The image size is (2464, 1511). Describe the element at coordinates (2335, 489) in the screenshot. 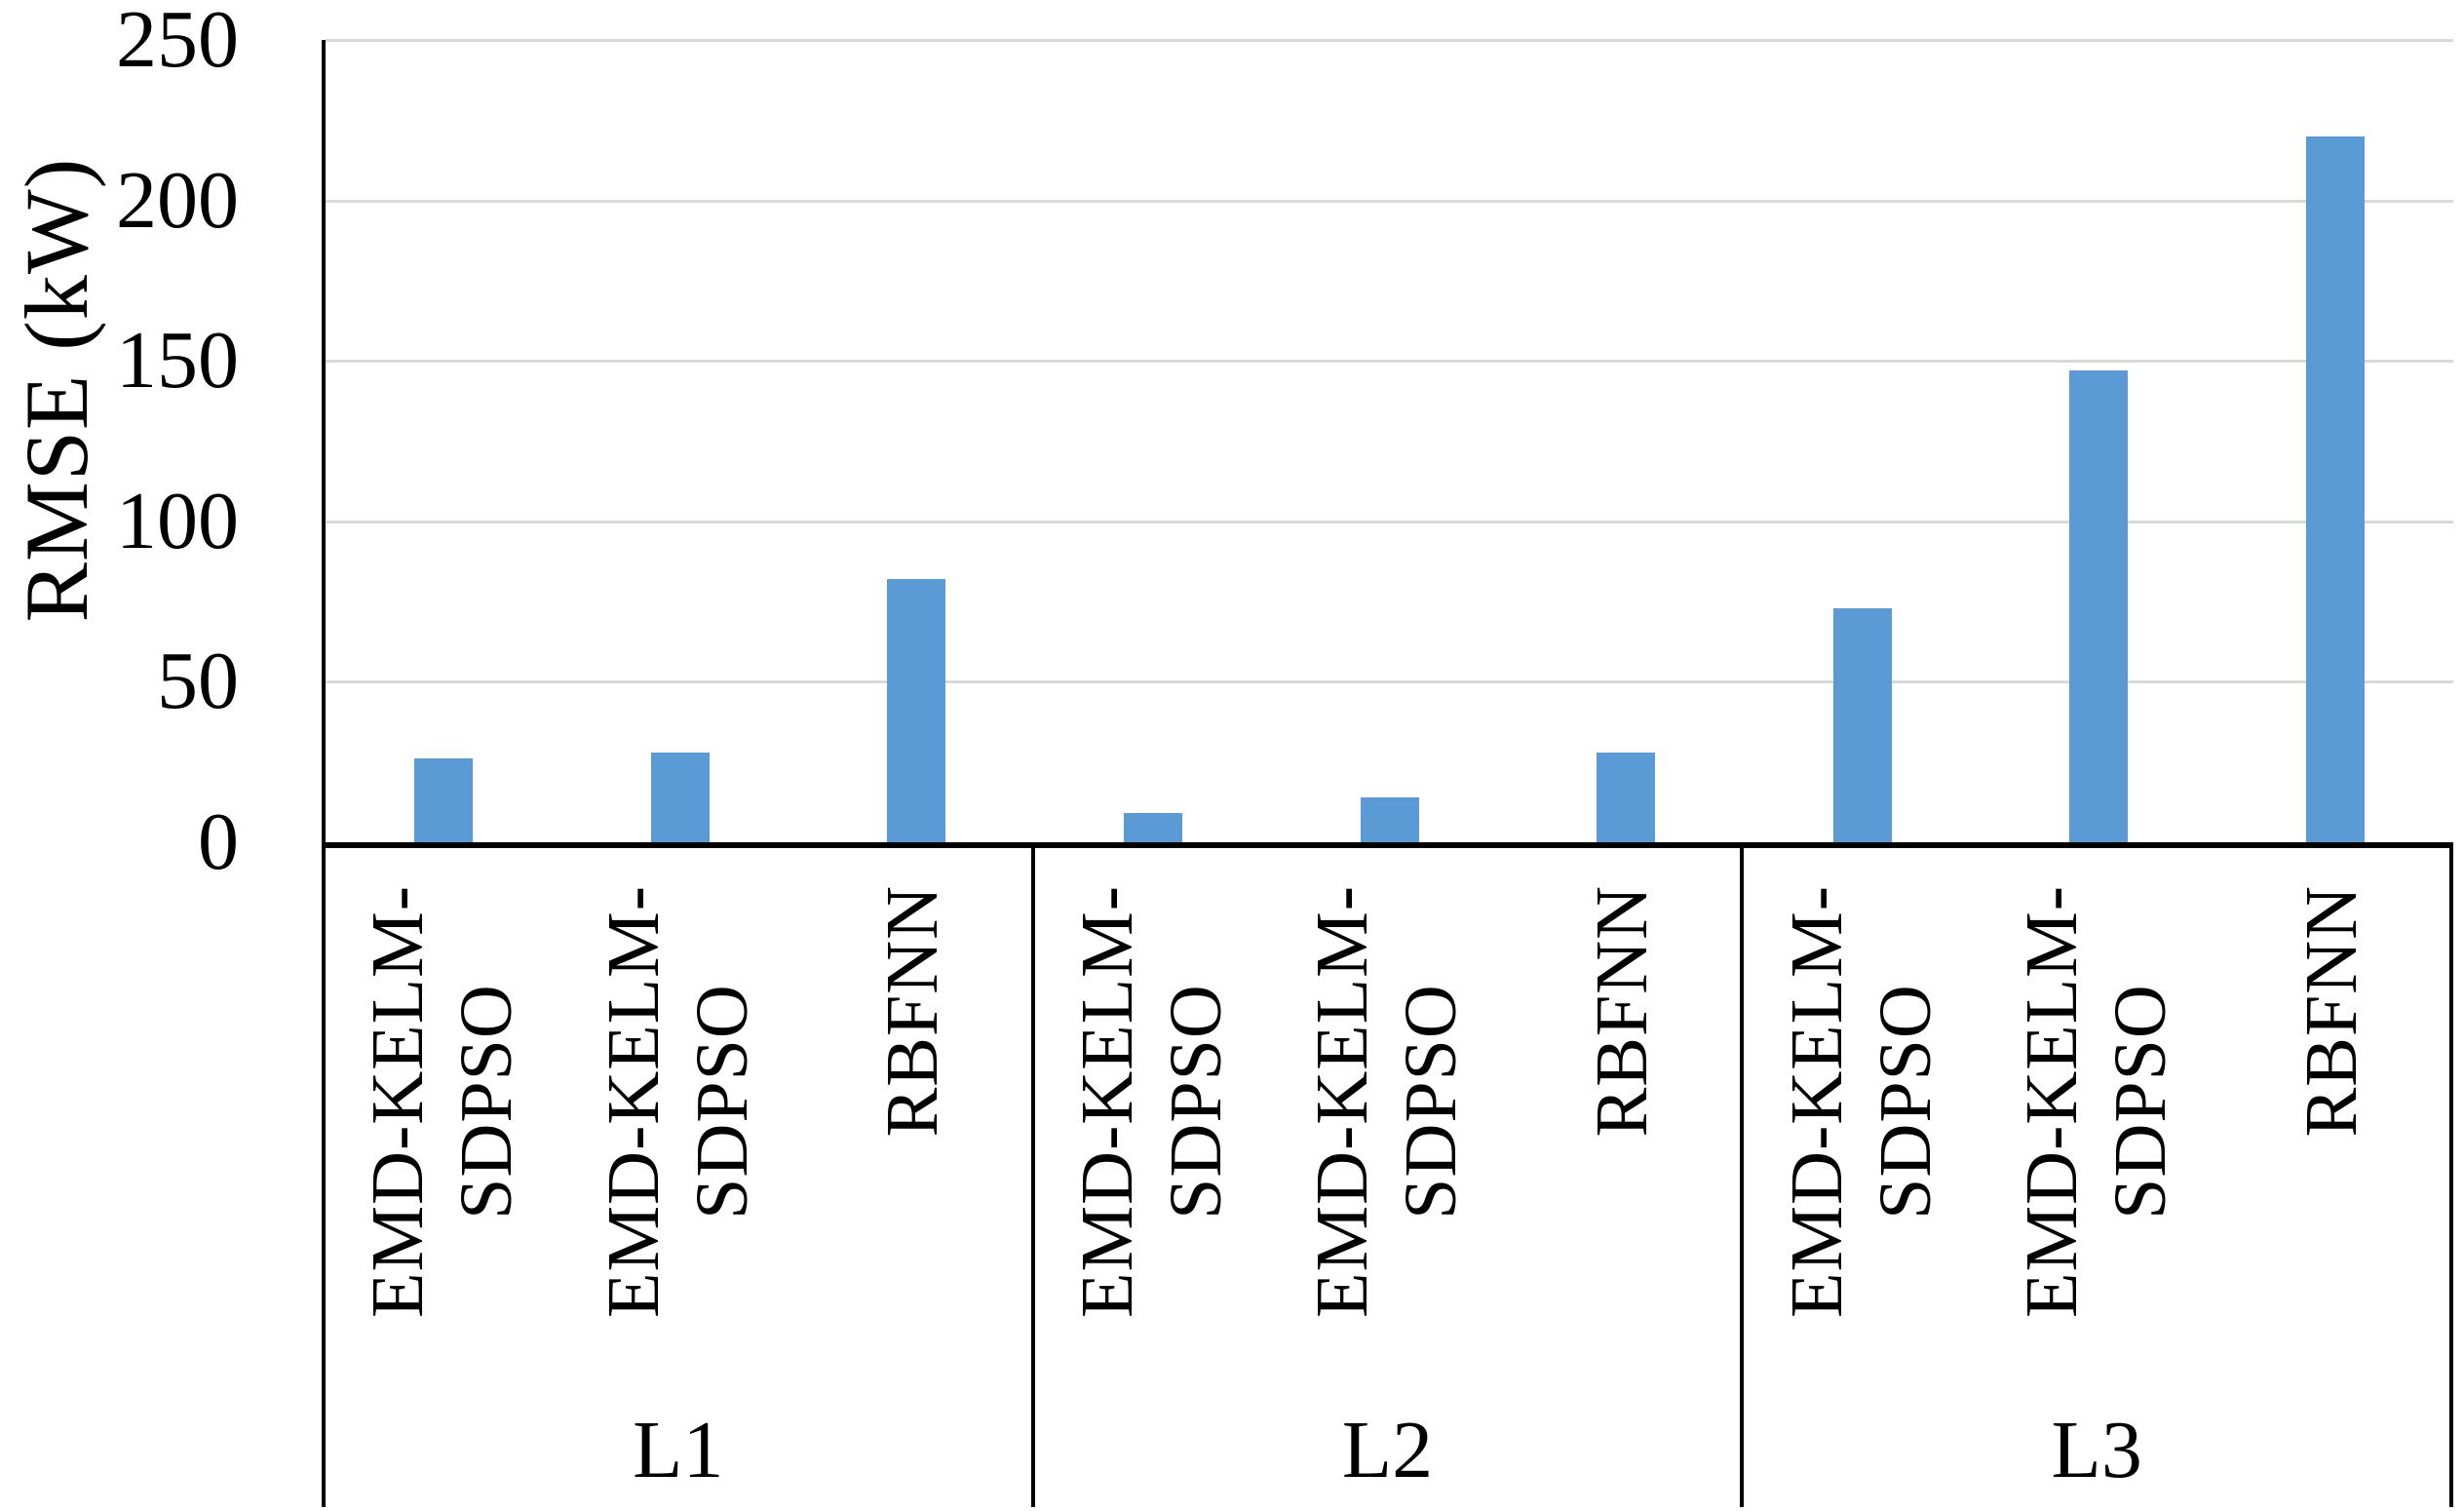

I see `bar-L3-RBFNN` at that location.